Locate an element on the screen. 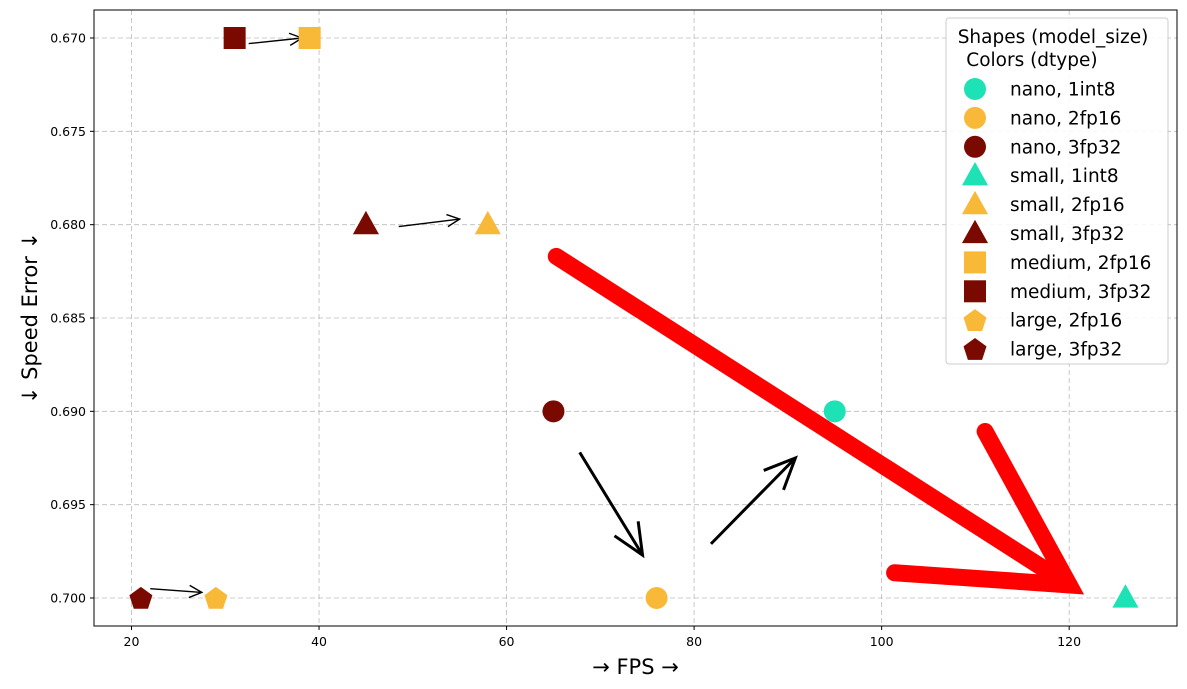 The image size is (1187, 689). x-axis-label: → FPS → is located at coordinates (635, 667).